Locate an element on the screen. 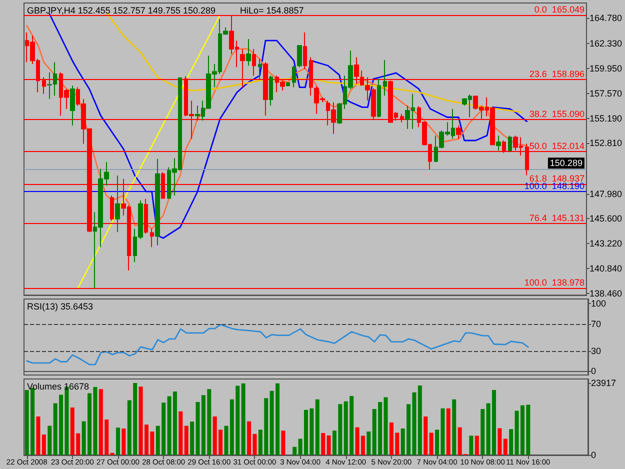 The width and height of the screenshot is (625, 469). annotation: HiLo= 154.8857 is located at coordinates (272, 11).